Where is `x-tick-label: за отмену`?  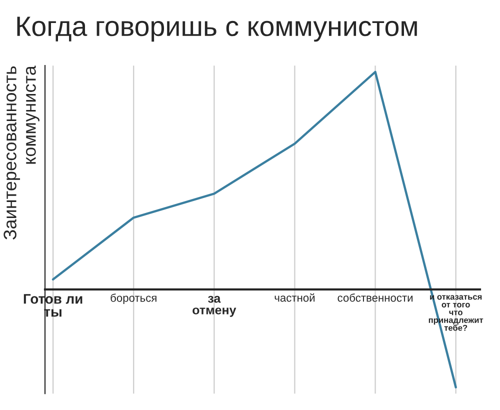
x-tick-label: за отмену is located at coordinates (214, 306).